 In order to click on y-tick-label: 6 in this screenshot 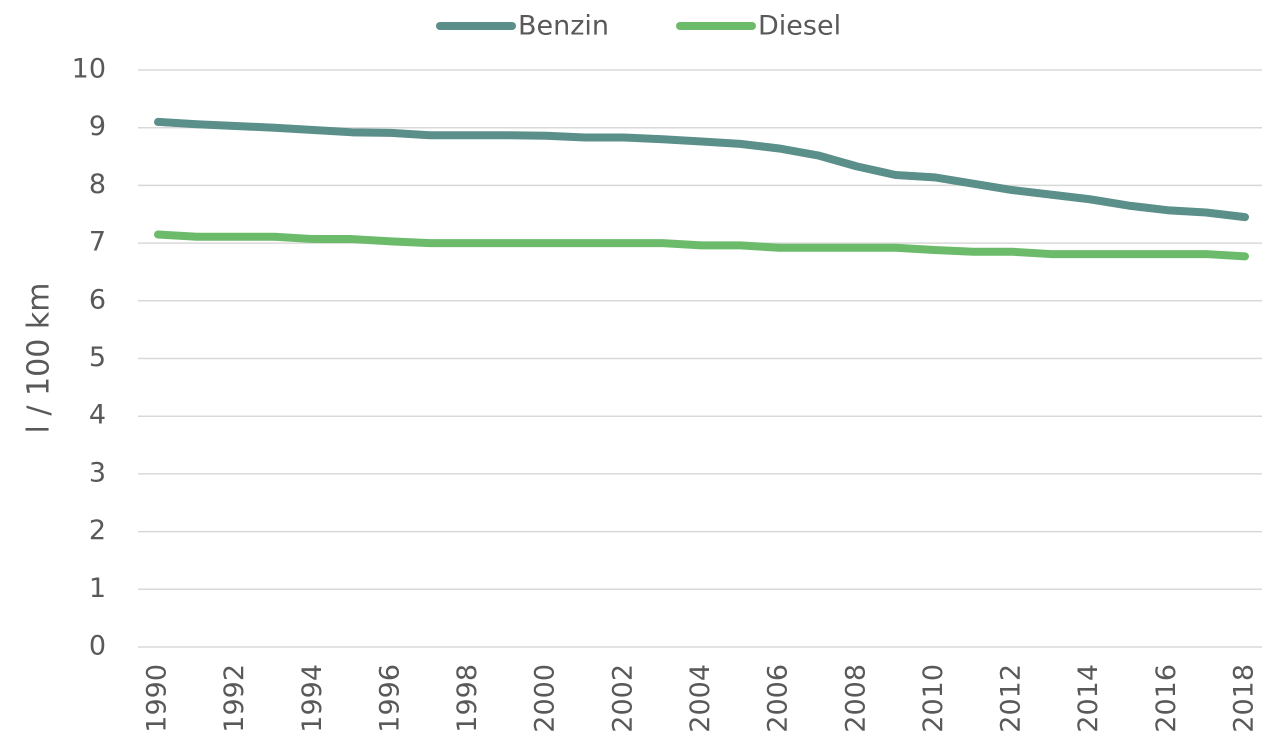, I will do `click(97, 299)`.